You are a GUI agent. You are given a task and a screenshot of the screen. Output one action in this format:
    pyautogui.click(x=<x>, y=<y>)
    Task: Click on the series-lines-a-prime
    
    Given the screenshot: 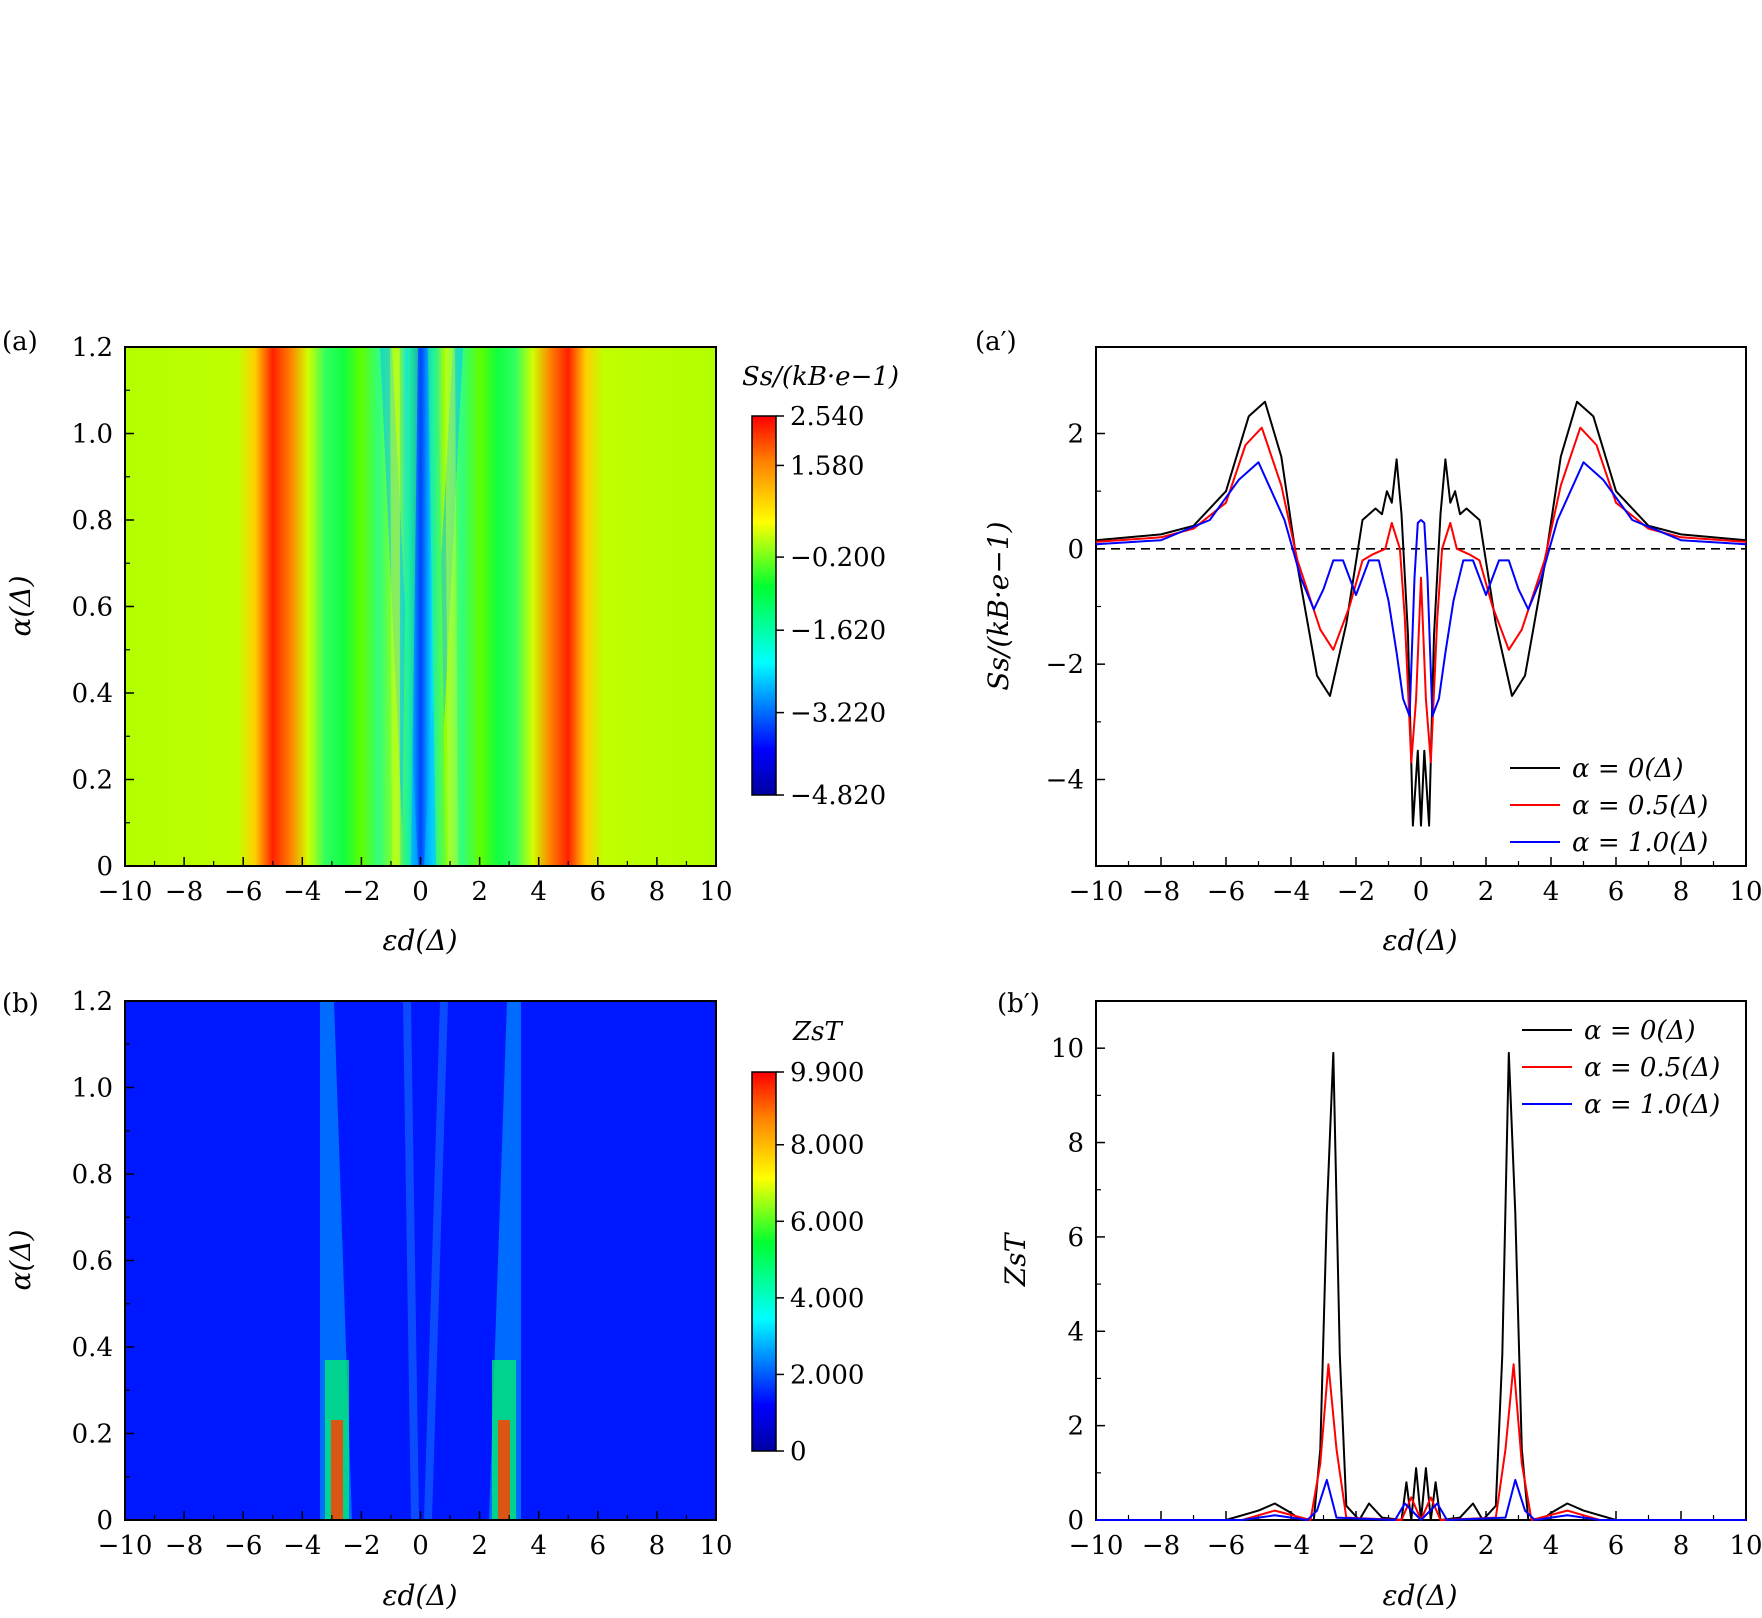 What is the action you would take?
    pyautogui.click(x=1421, y=613)
    